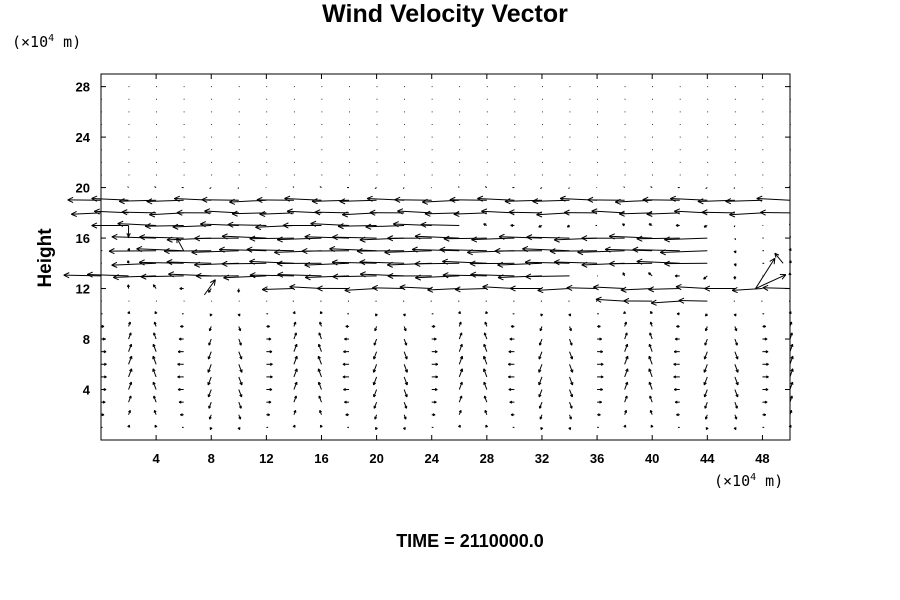 The height and width of the screenshot is (600, 900). I want to click on x-tick-label: 12, so click(266, 458).